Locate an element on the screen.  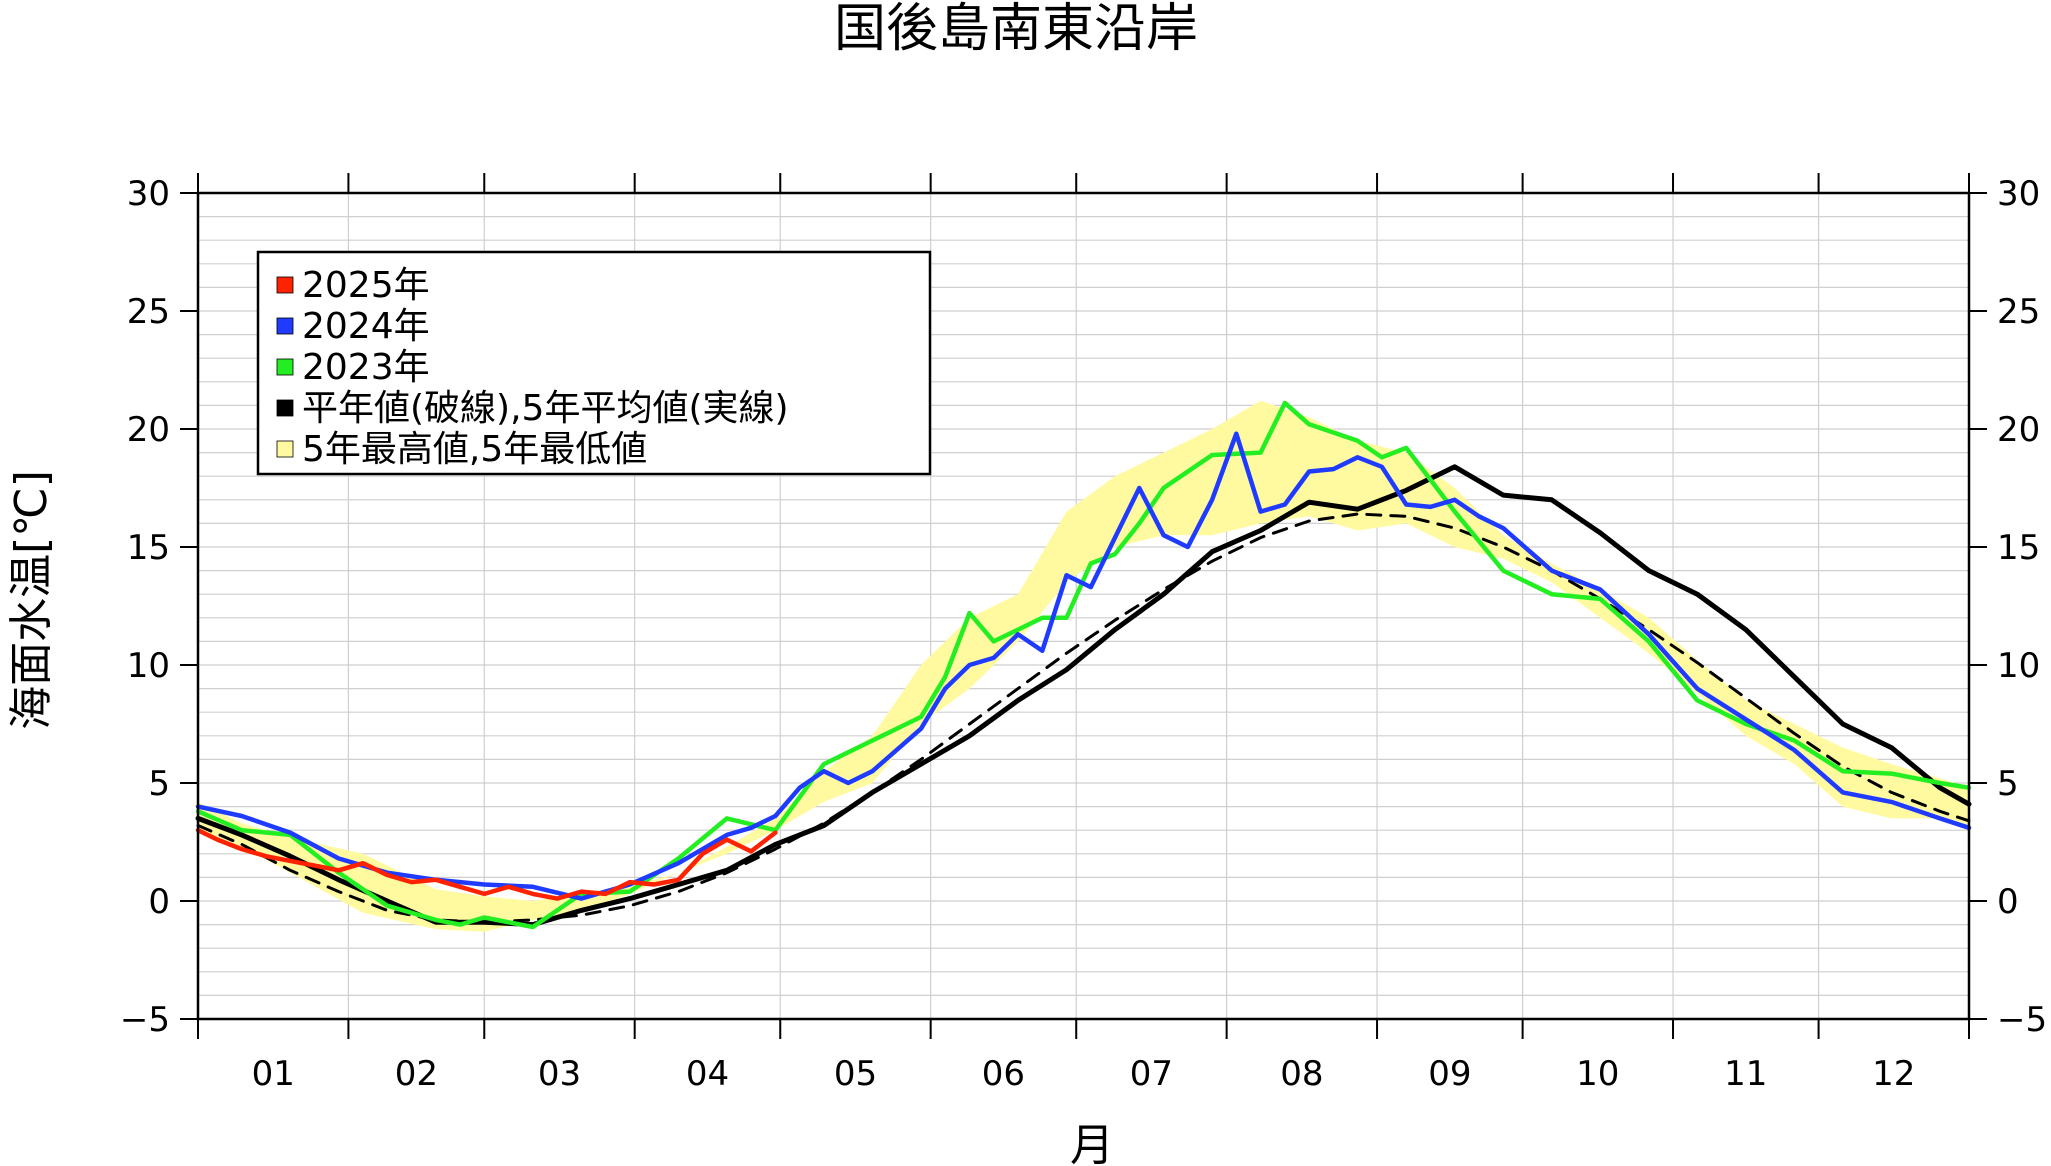
legend-label-2023: 2023年 is located at coordinates (366, 367).